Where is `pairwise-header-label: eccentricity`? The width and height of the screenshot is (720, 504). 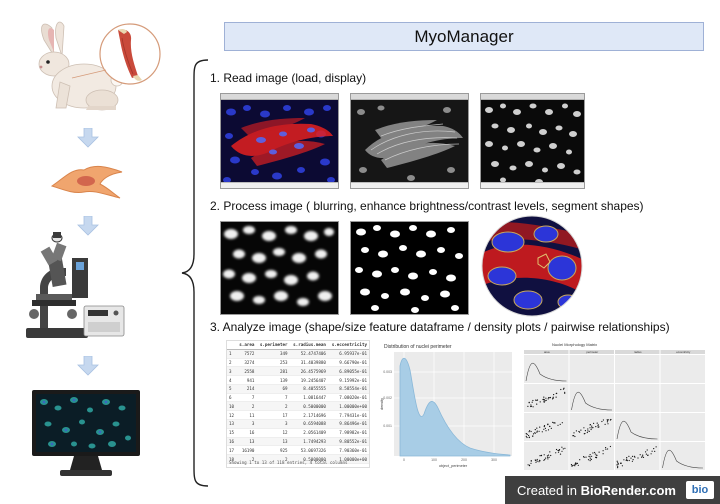
pairwise-header-label: eccentricity is located at coordinates (683, 352).